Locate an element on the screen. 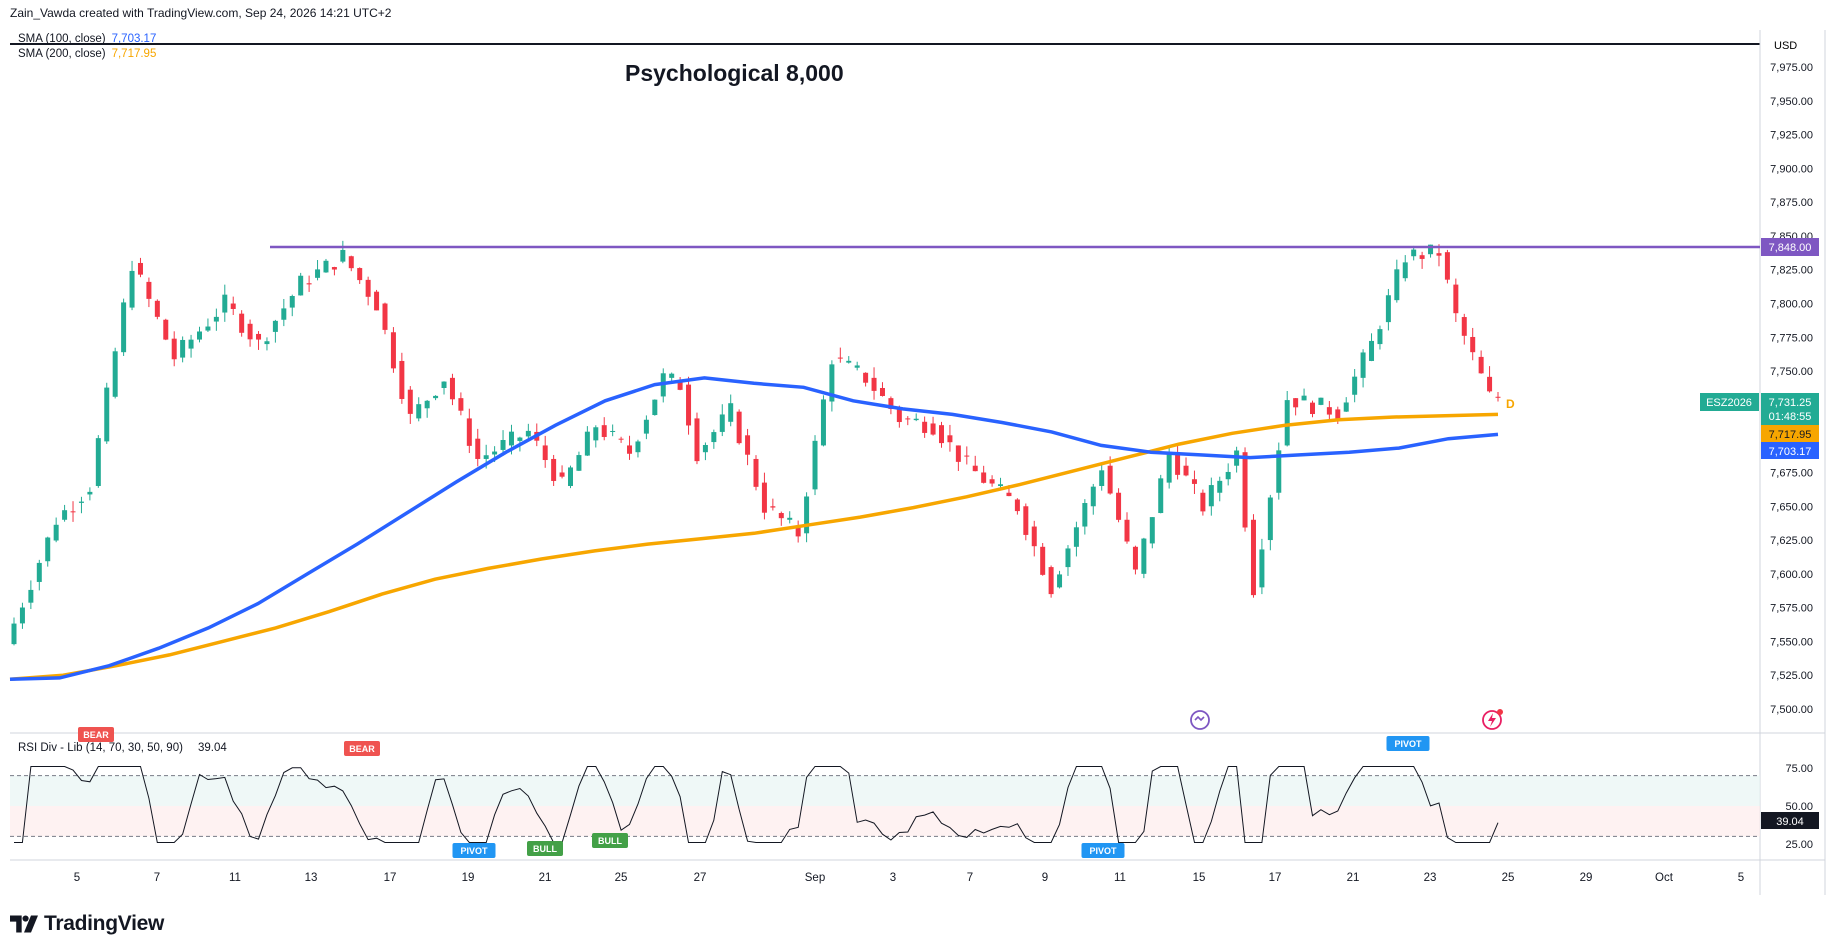  rsi-label: RSI Div - Lib (14, 70, 30, 50, 90) is located at coordinates (100, 748).